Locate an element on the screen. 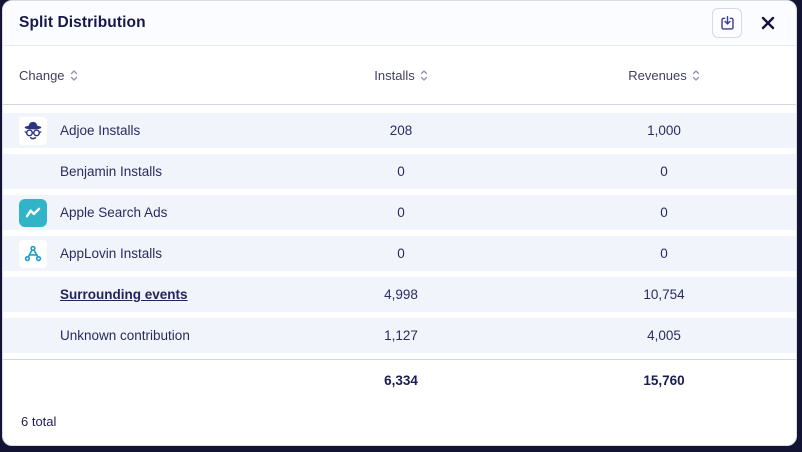 The image size is (802, 452). change-cell: Surrounding events is located at coordinates (127, 295).